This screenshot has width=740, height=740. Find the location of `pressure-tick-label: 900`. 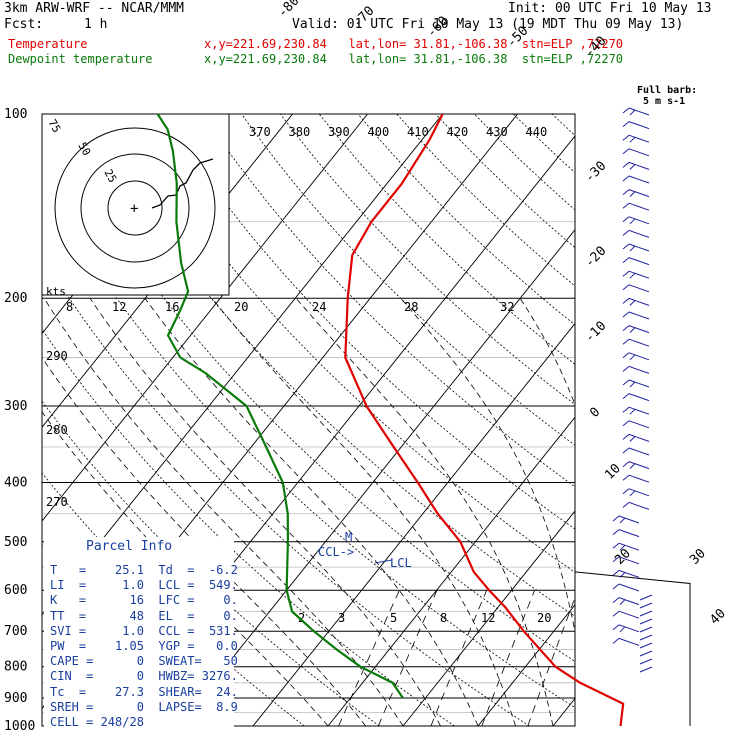

pressure-tick-label: 900 is located at coordinates (15, 698).